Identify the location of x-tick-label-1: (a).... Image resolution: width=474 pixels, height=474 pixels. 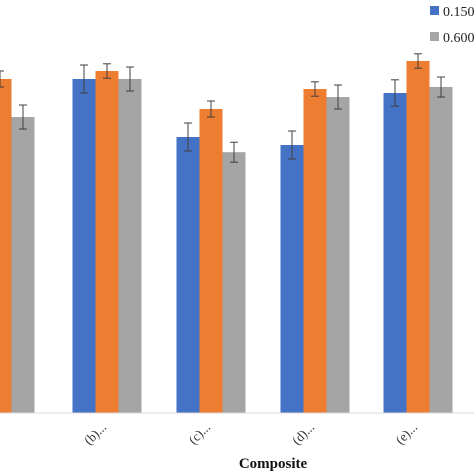
(1, 434).